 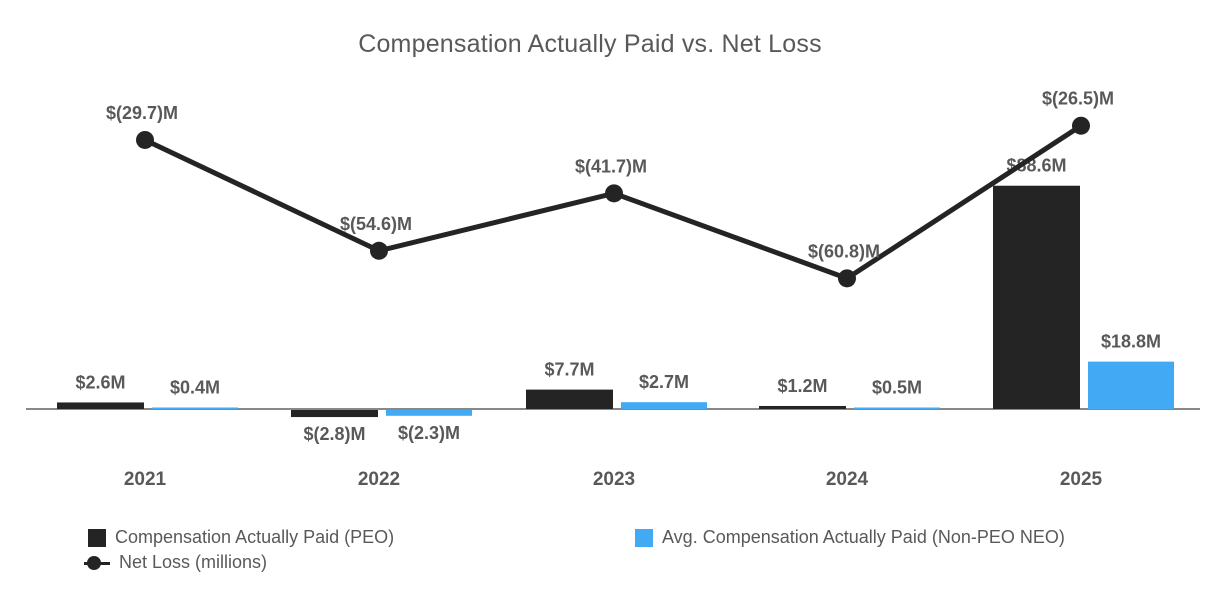 I want to click on chart-title: Compensation Actually Paid vs. Net Loss, so click(x=590, y=44).